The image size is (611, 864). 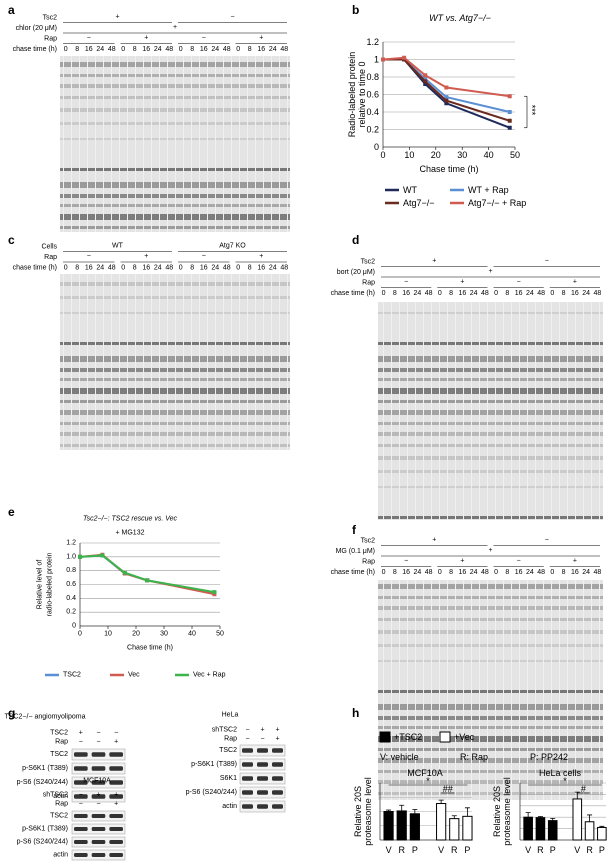 What do you see at coordinates (565, 781) in the screenshot?
I see `significance: *` at bounding box center [565, 781].